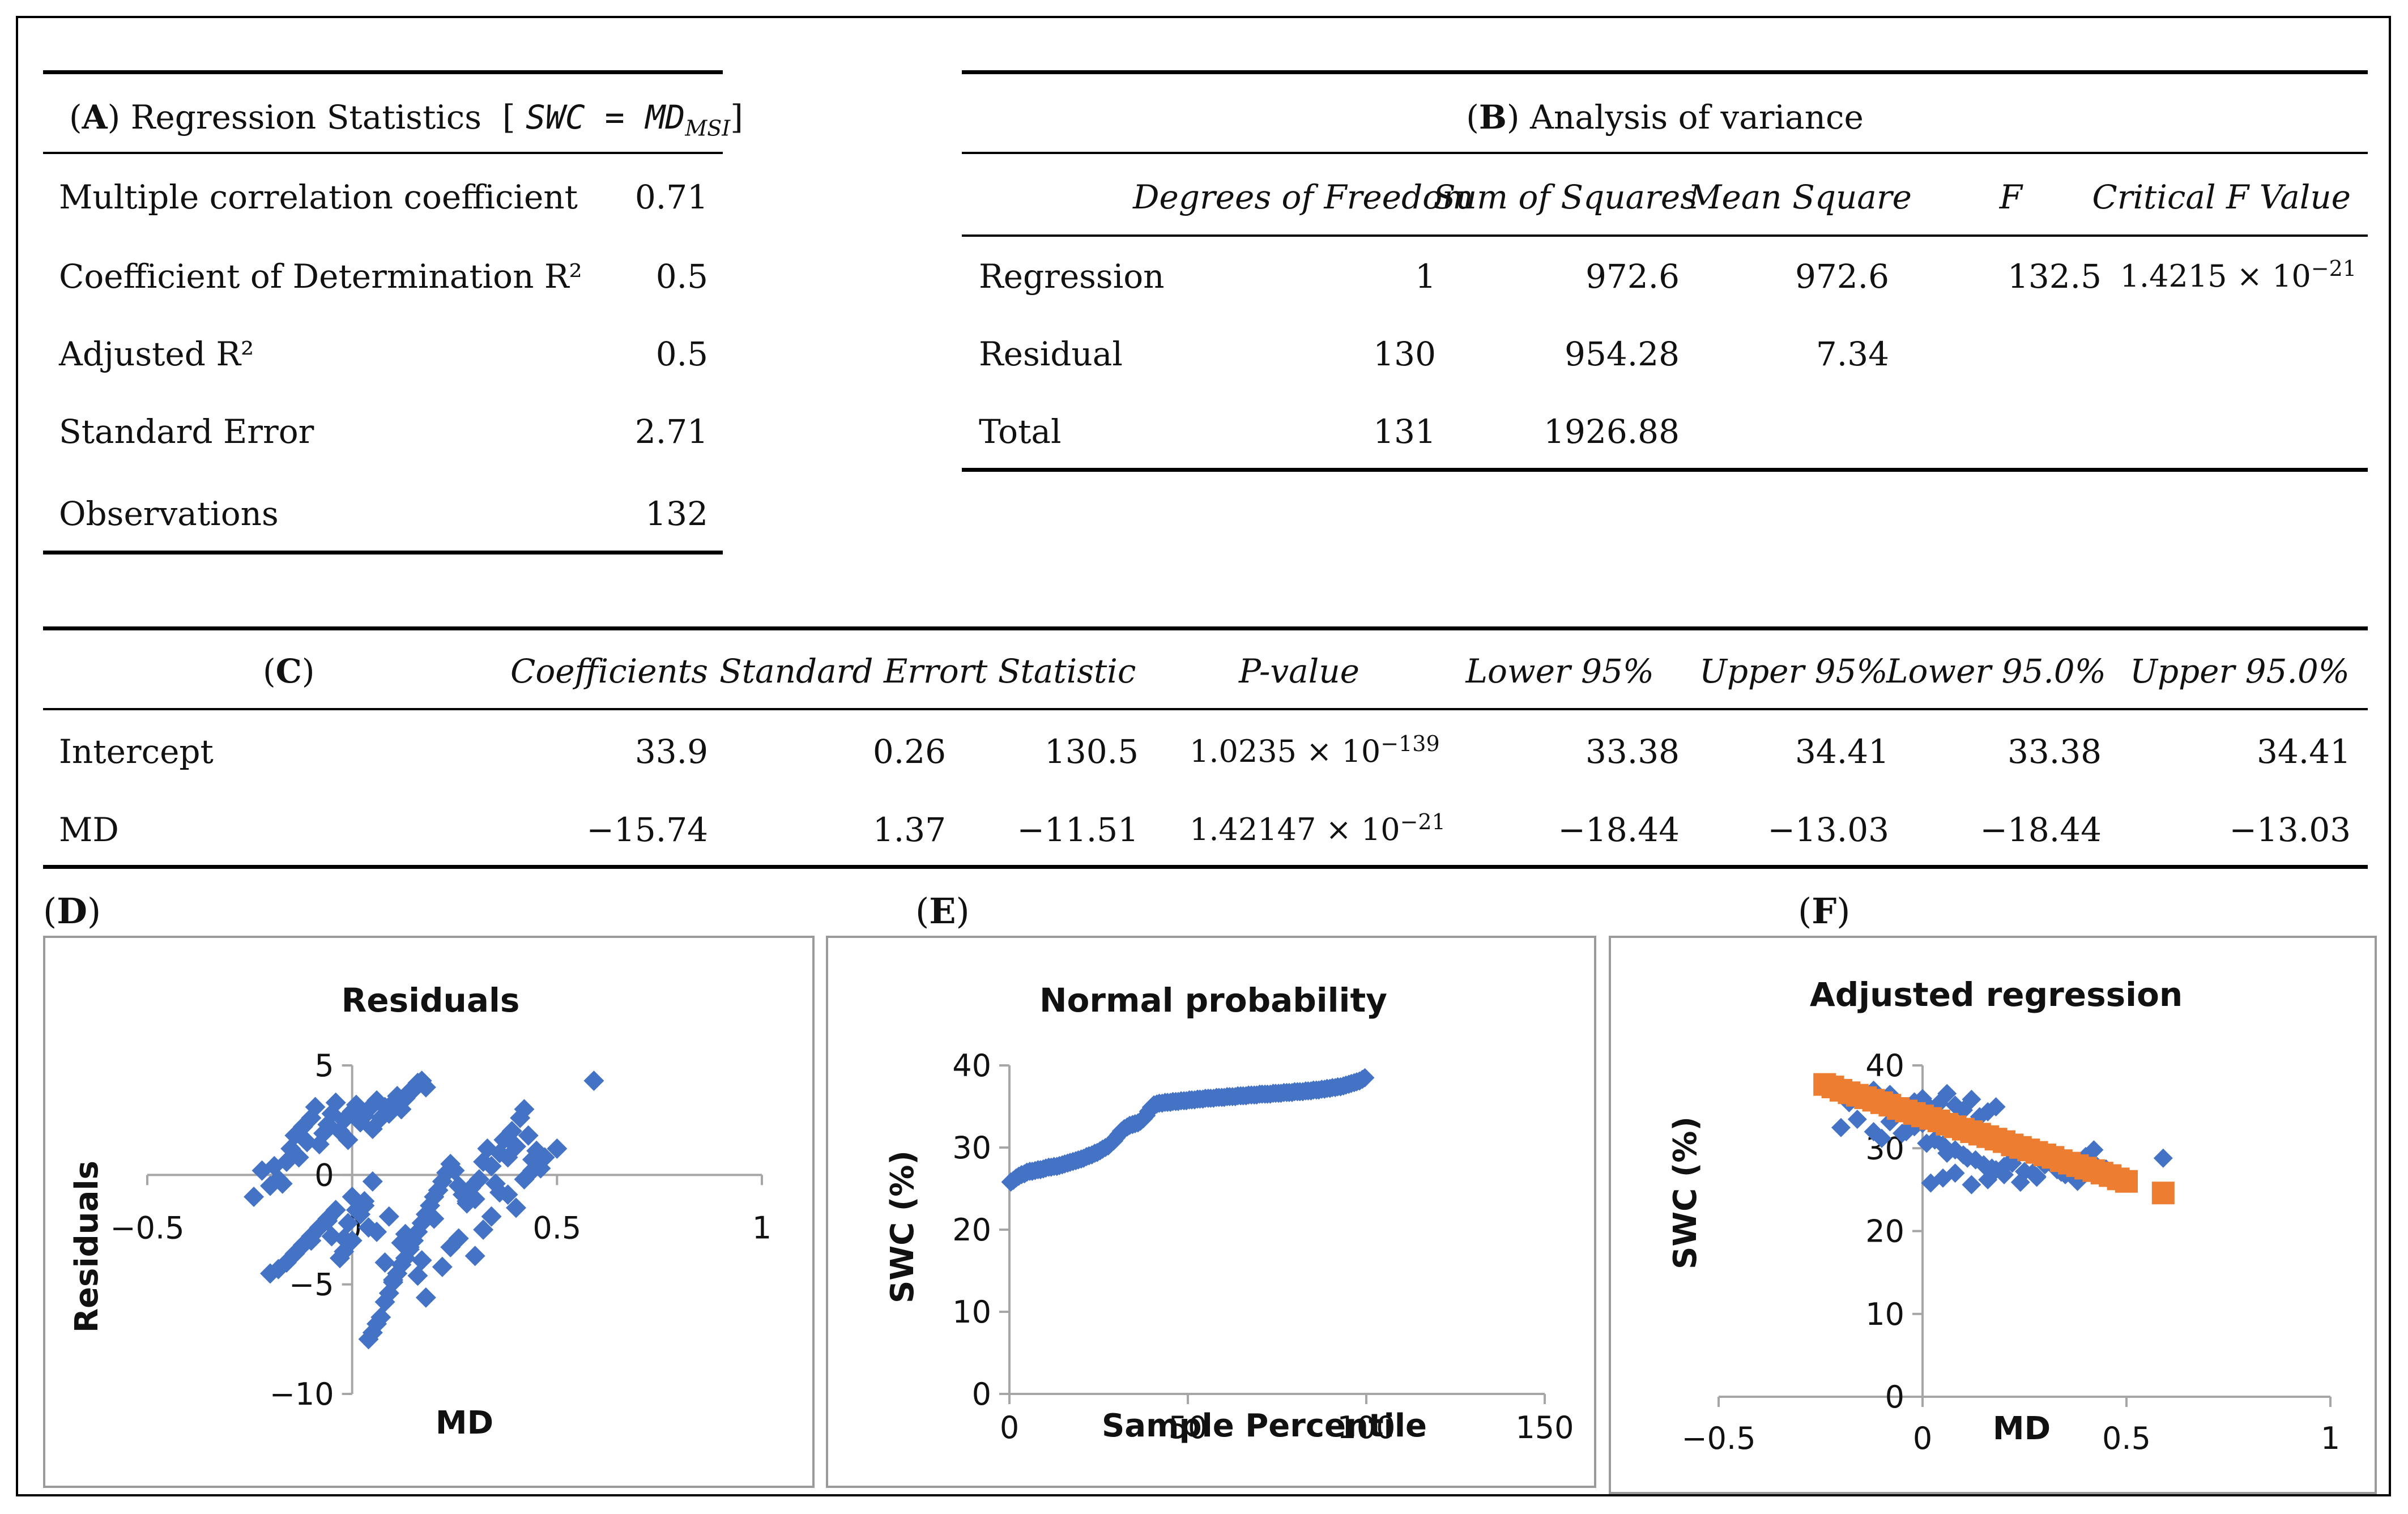 This screenshot has height=1514, width=2408. I want to click on panel-c-top-rule, so click(1205, 628).